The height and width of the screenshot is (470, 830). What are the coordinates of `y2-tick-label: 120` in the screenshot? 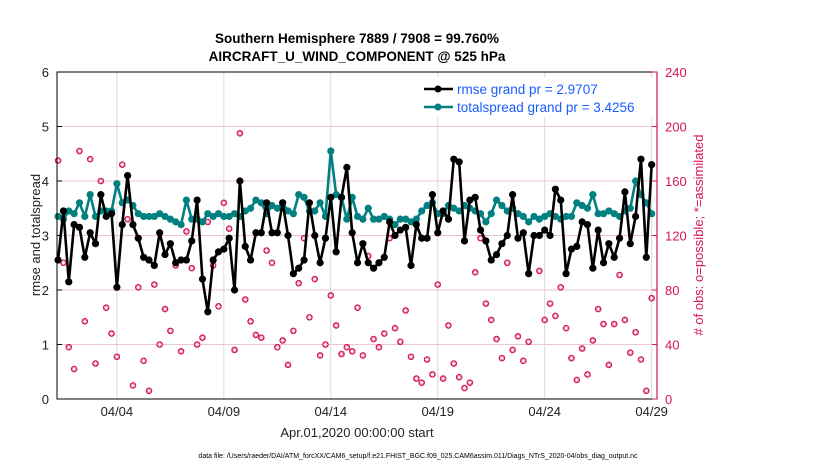 It's located at (676, 236).